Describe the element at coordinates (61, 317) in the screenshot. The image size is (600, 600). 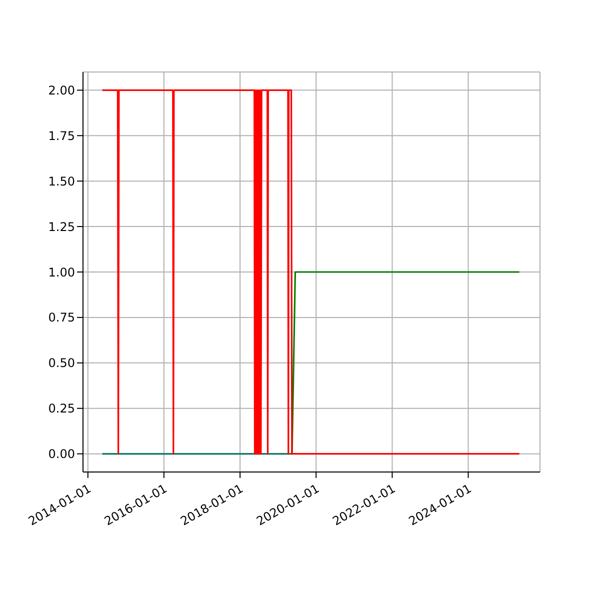
I see `y-tick-label: 0.75` at that location.